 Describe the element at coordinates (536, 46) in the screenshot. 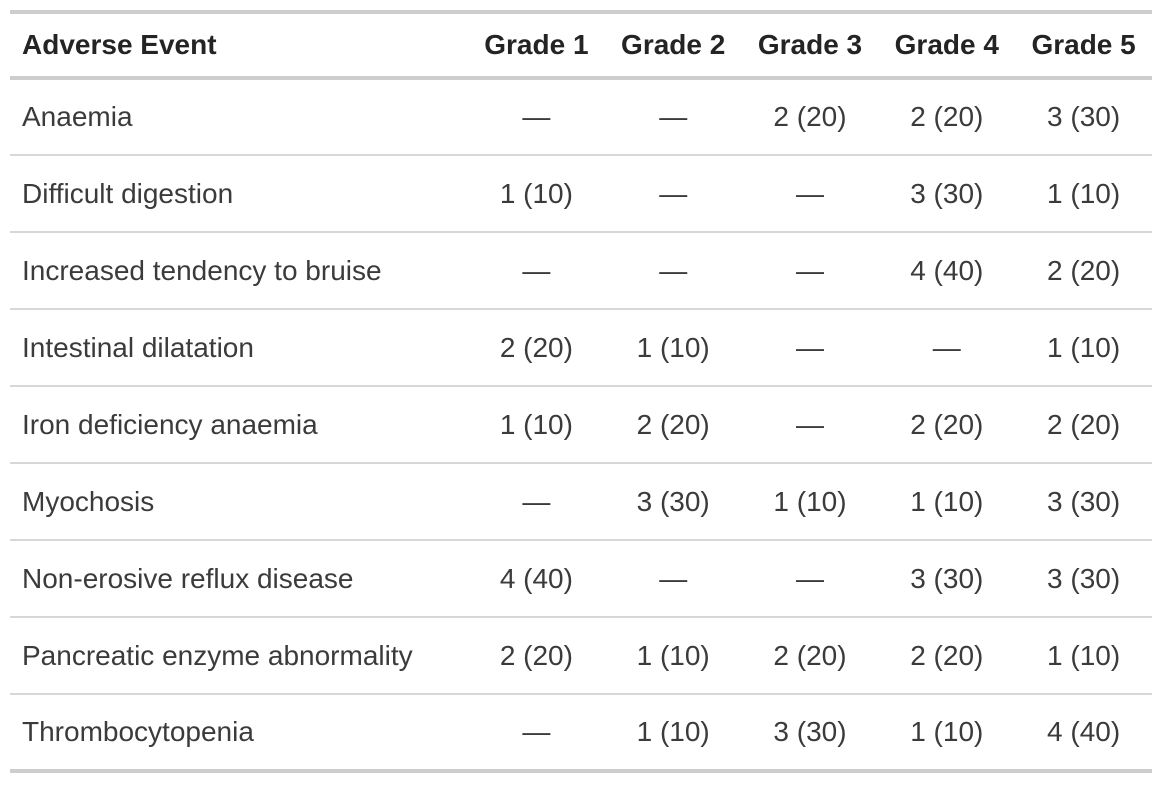

I see `column-header-grade-1: Grade 1` at that location.